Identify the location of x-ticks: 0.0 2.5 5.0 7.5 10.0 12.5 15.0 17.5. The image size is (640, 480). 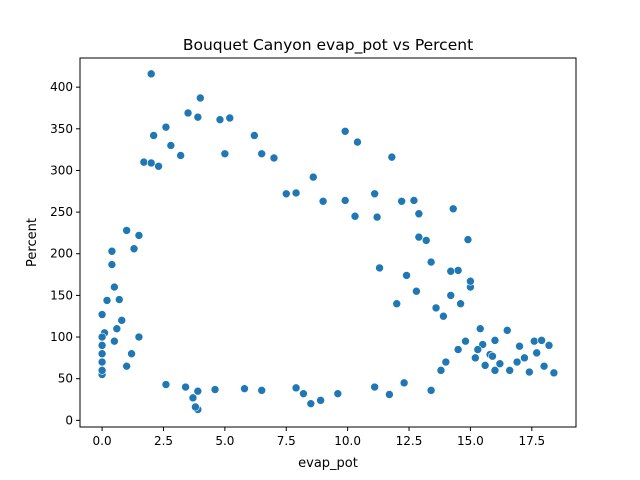
(319, 437).